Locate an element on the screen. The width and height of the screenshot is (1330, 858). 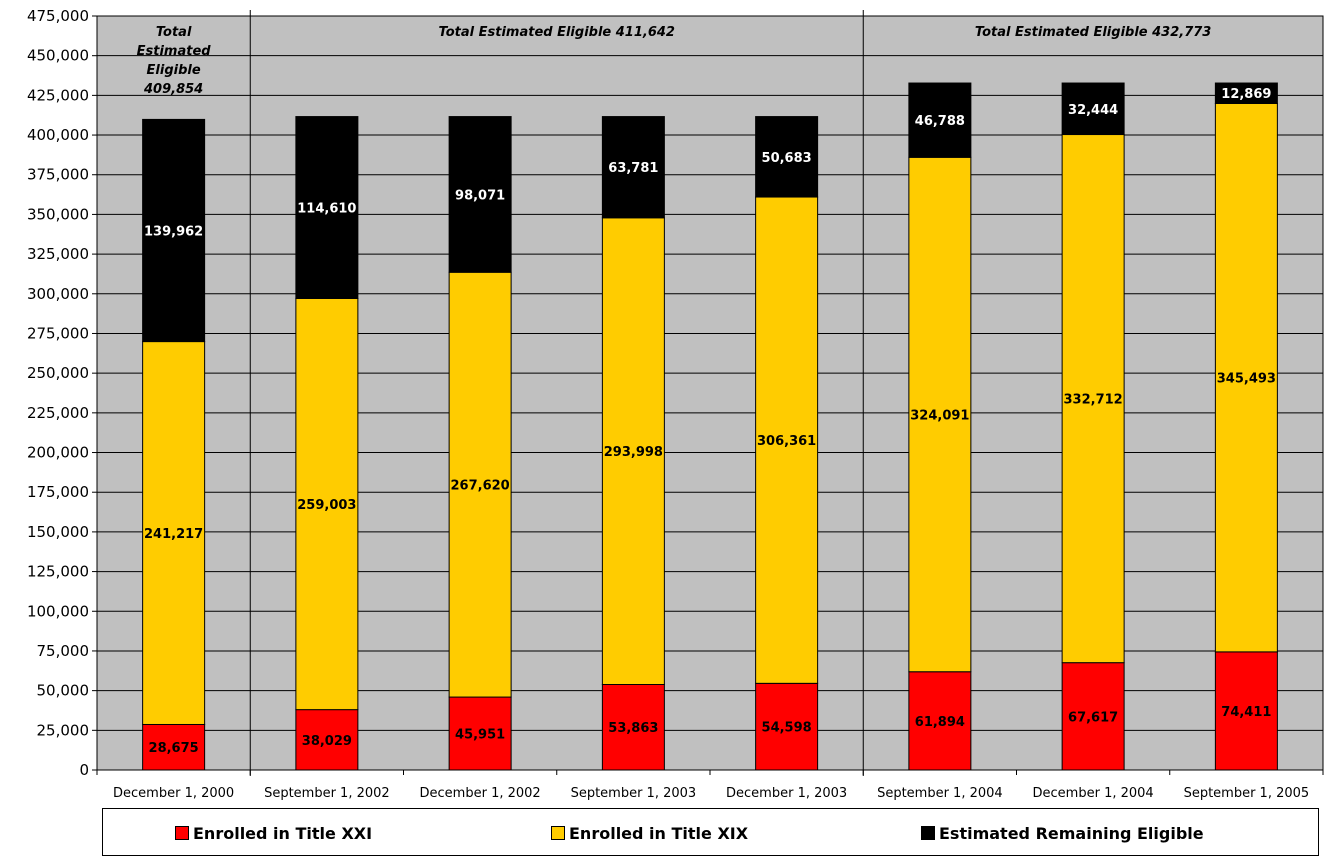
y-tick-label: 425,000 is located at coordinates (58, 95).